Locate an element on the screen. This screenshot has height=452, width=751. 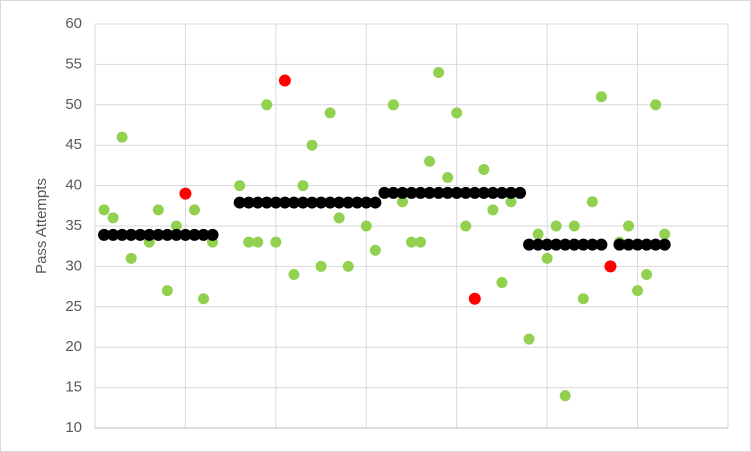
y-tick-label: 50 is located at coordinates (73, 104).